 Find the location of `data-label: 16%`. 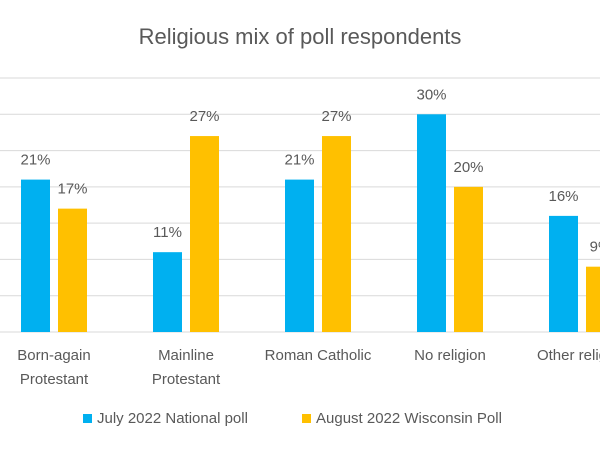

data-label: 16% is located at coordinates (563, 196).